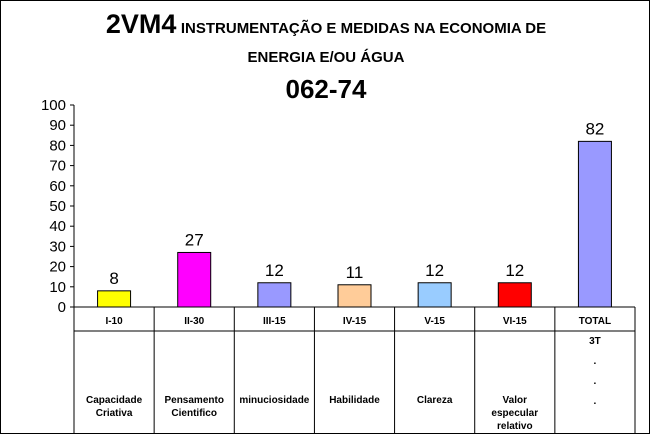 This screenshot has height=434, width=650. What do you see at coordinates (113, 278) in the screenshot?
I see `data-label: 8` at bounding box center [113, 278].